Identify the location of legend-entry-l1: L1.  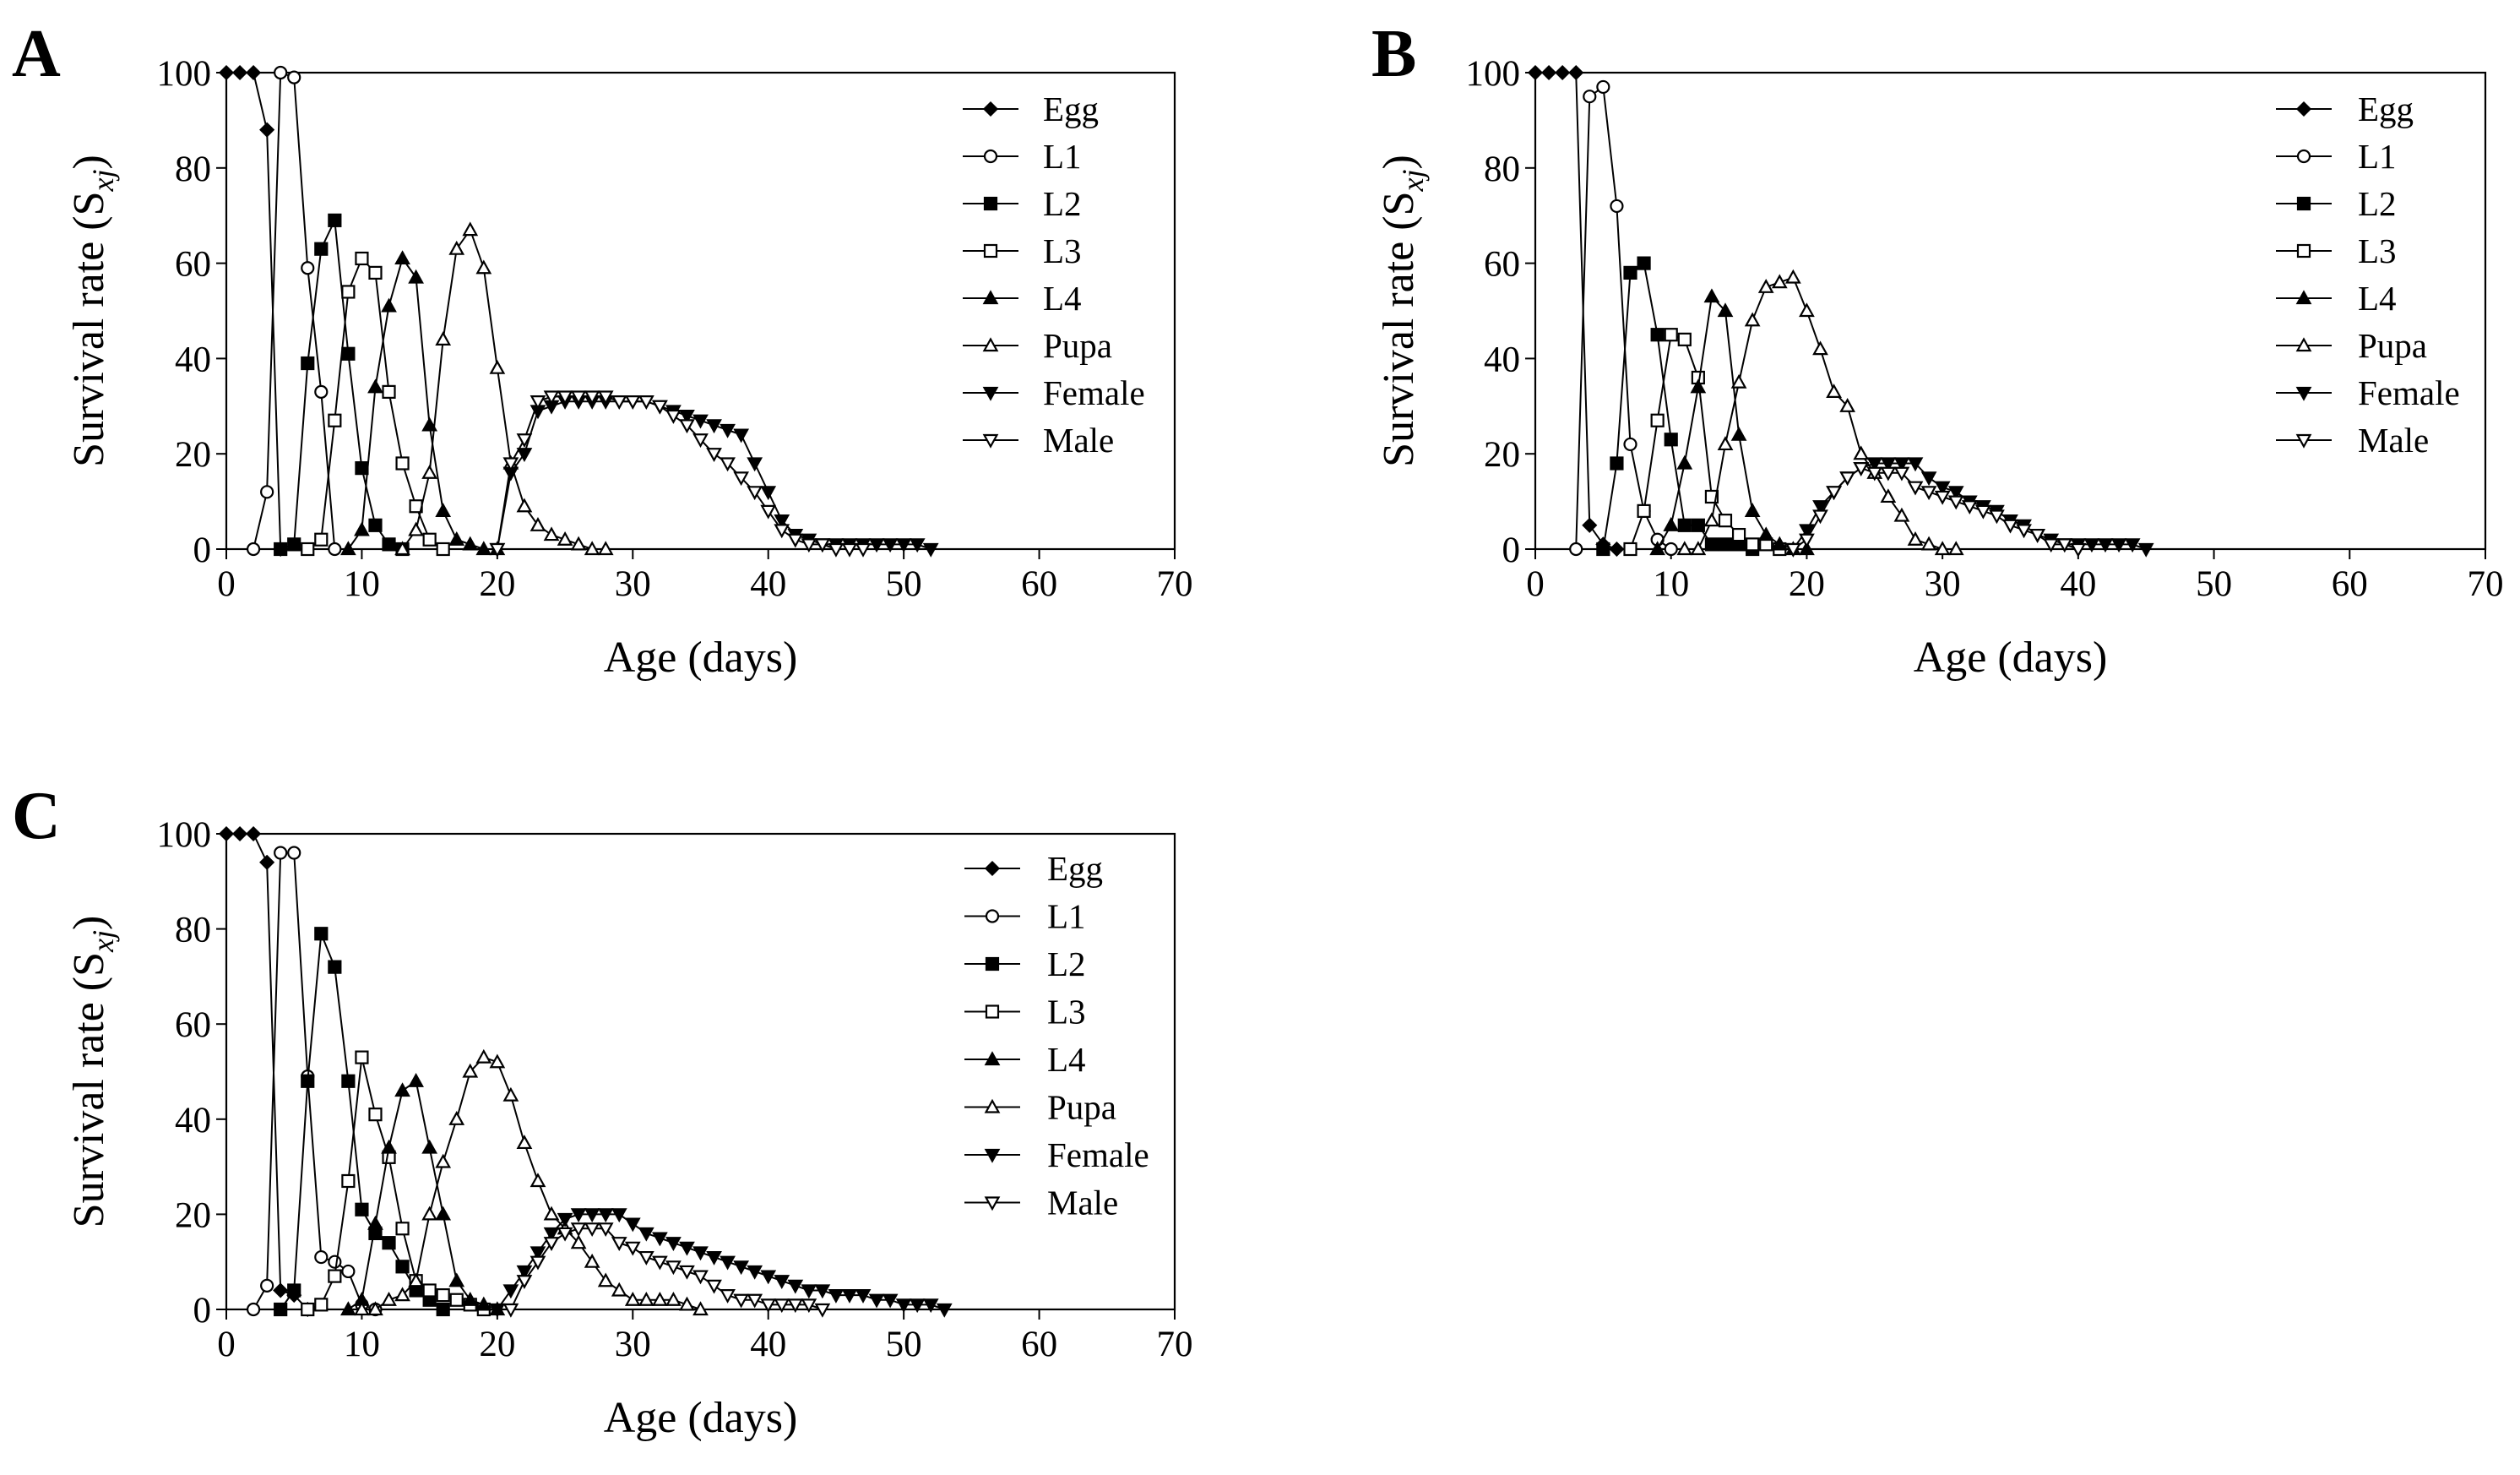
(2336, 156).